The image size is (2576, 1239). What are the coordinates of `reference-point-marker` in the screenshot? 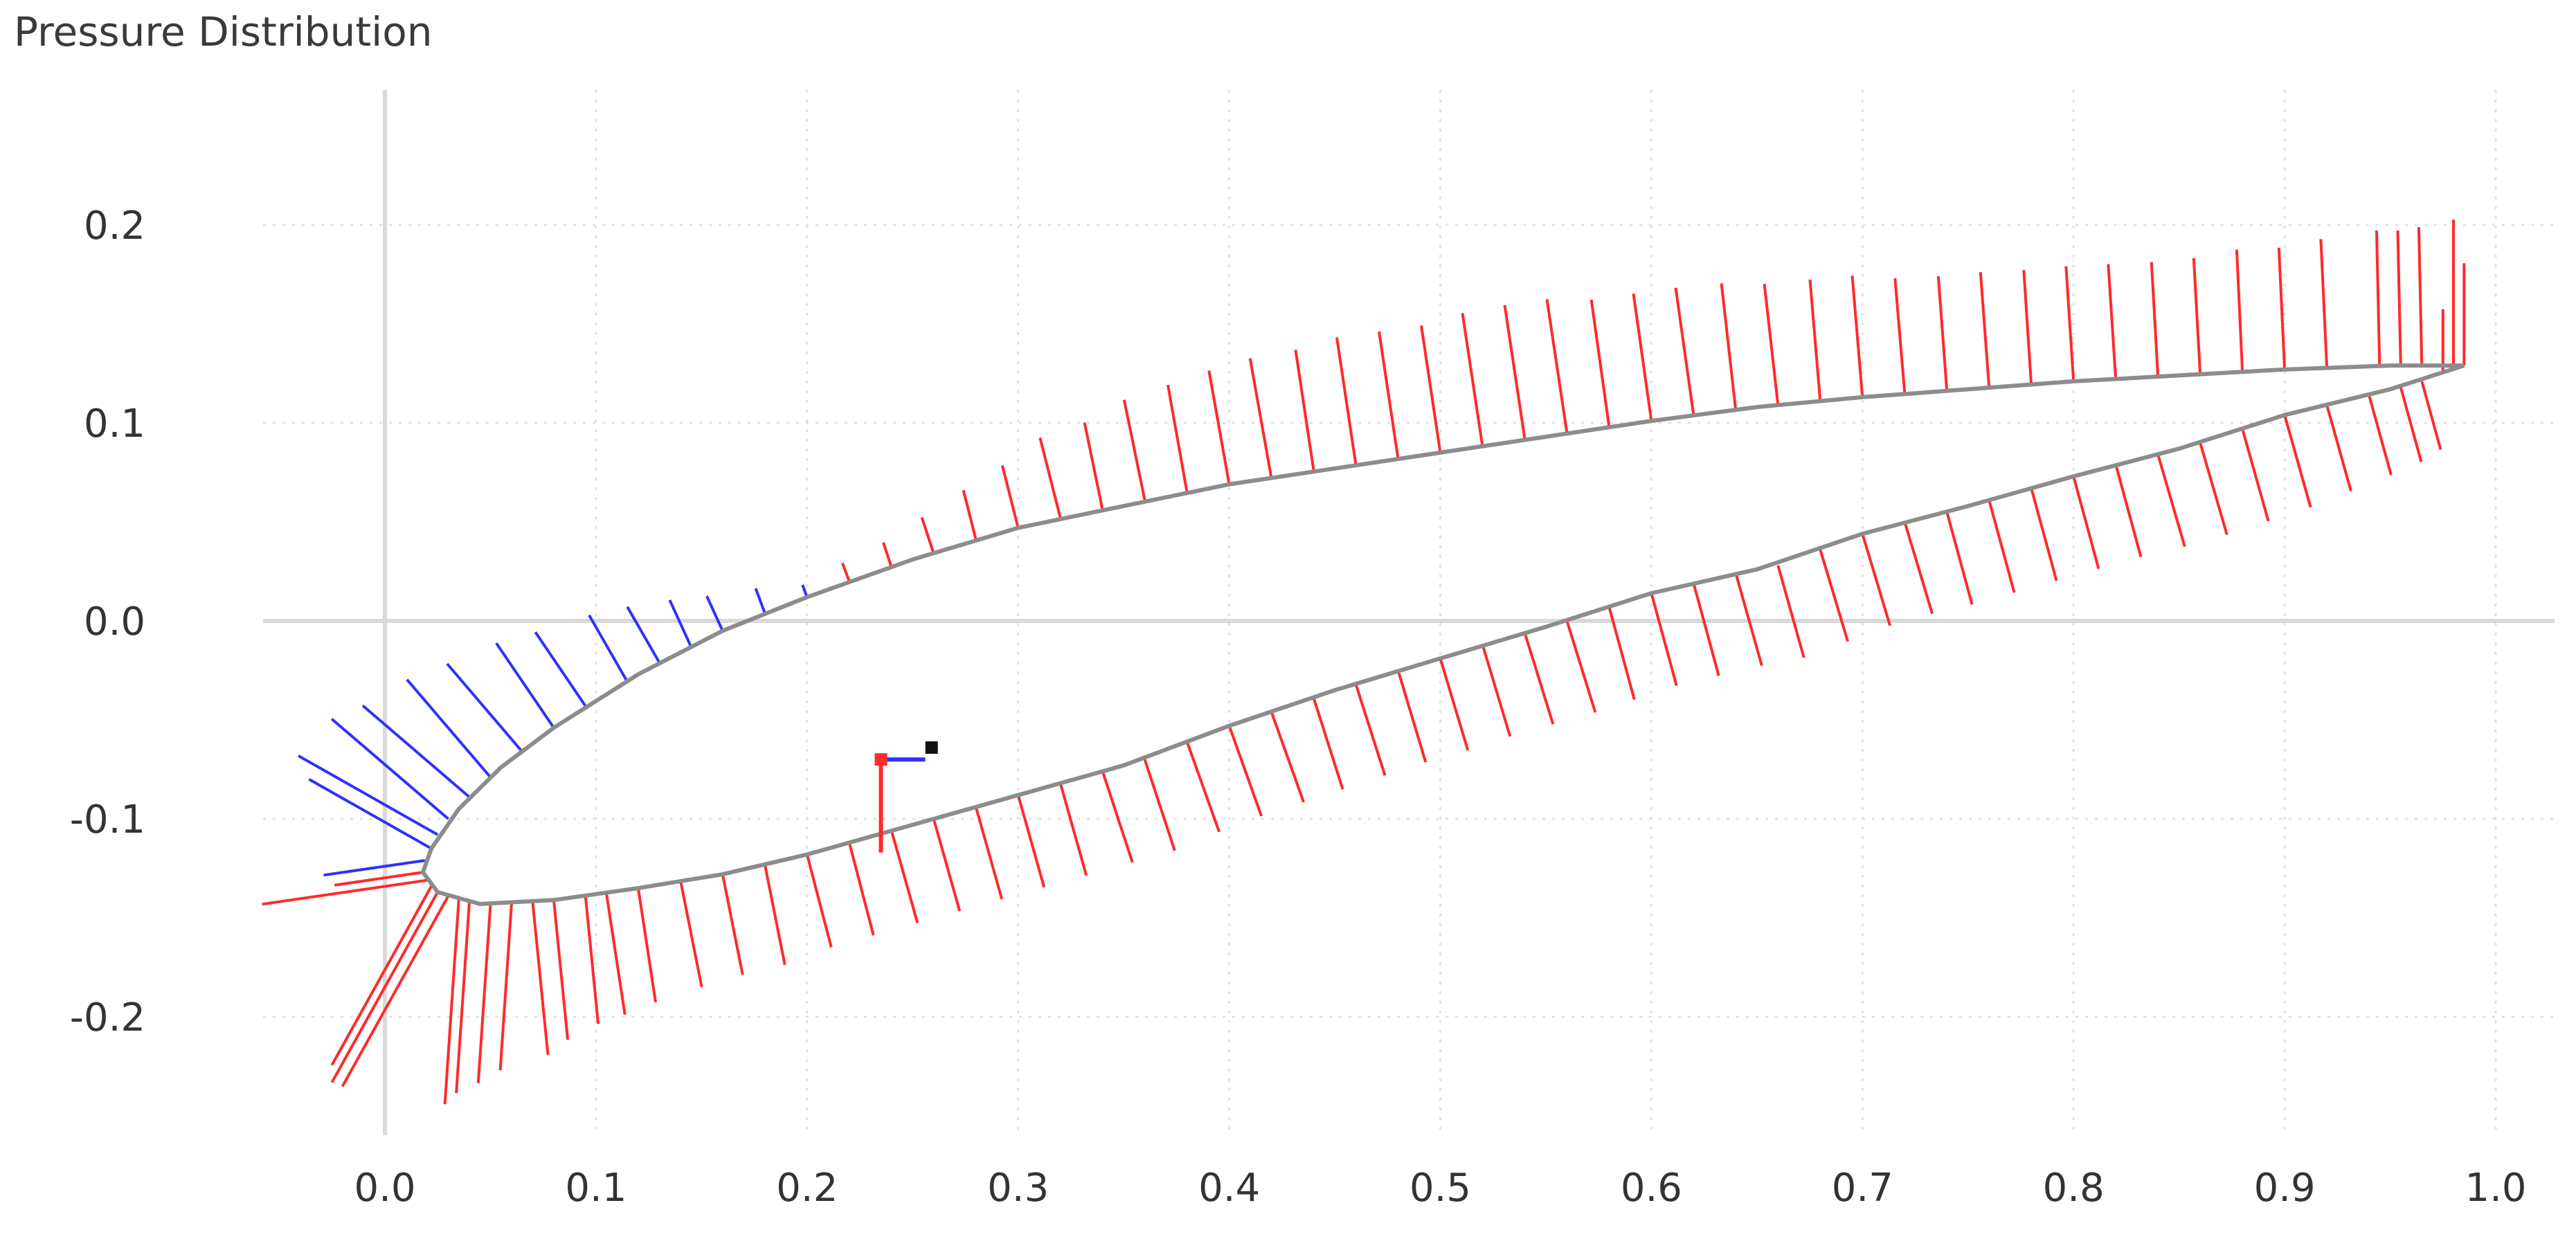 It's located at (931, 747).